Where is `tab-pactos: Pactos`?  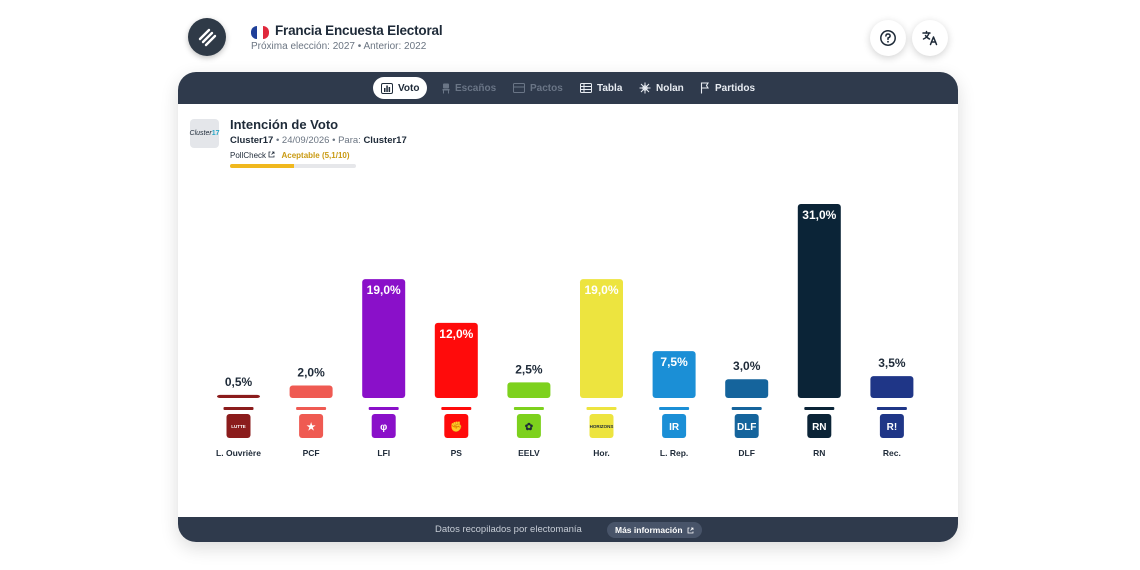
tab-pactos: Pactos is located at coordinates (538, 88).